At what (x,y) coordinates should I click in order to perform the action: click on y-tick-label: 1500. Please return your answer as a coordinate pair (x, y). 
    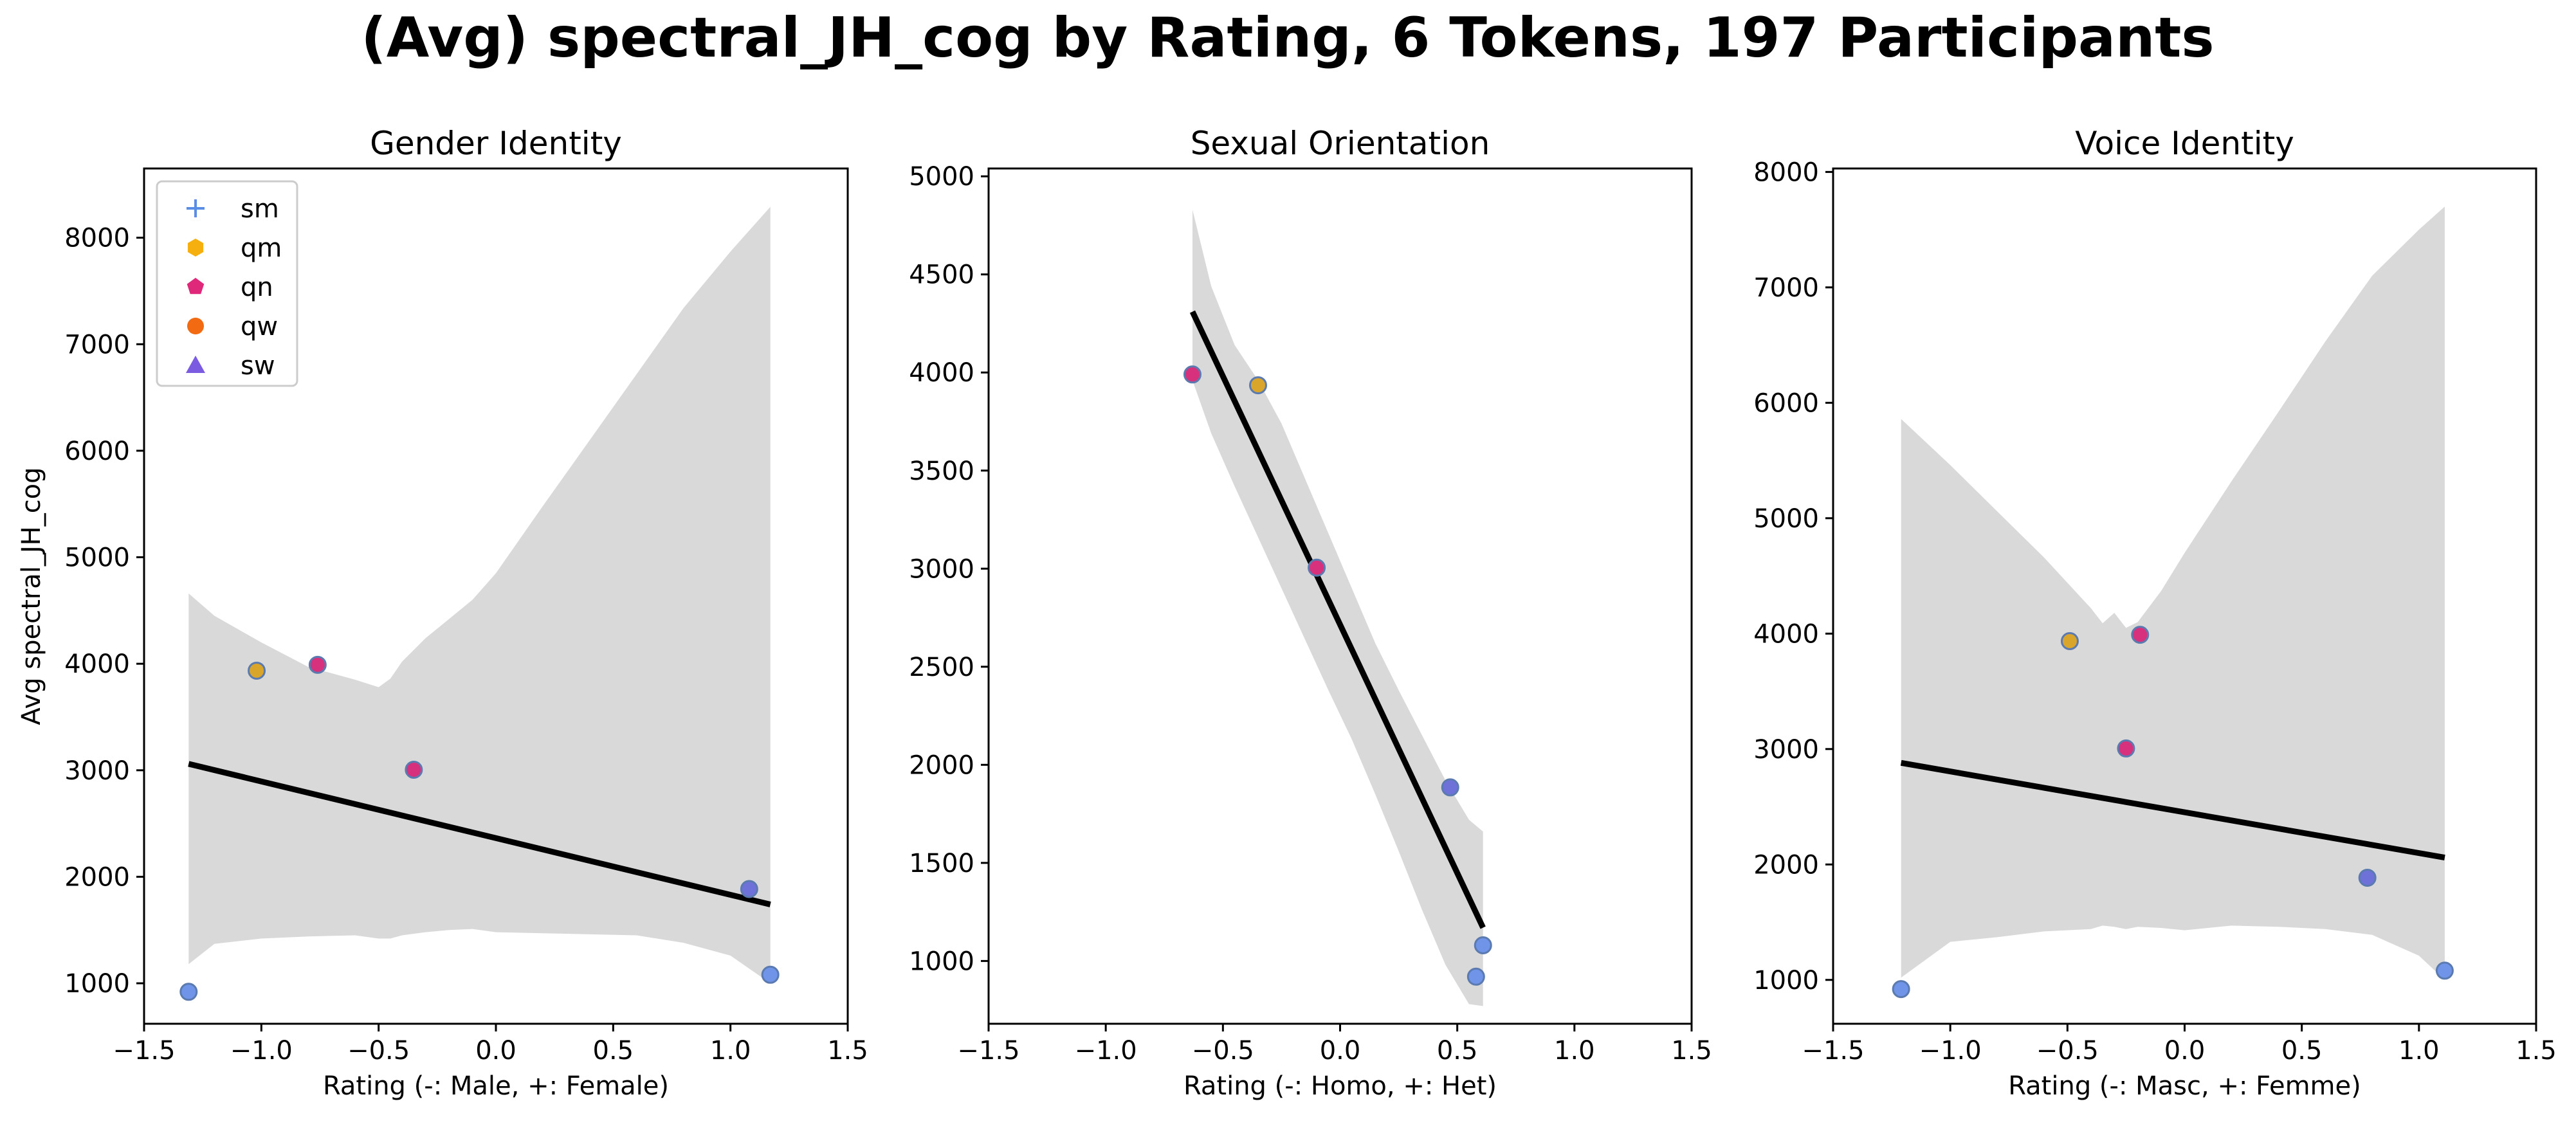
    Looking at the image, I should click on (941, 863).